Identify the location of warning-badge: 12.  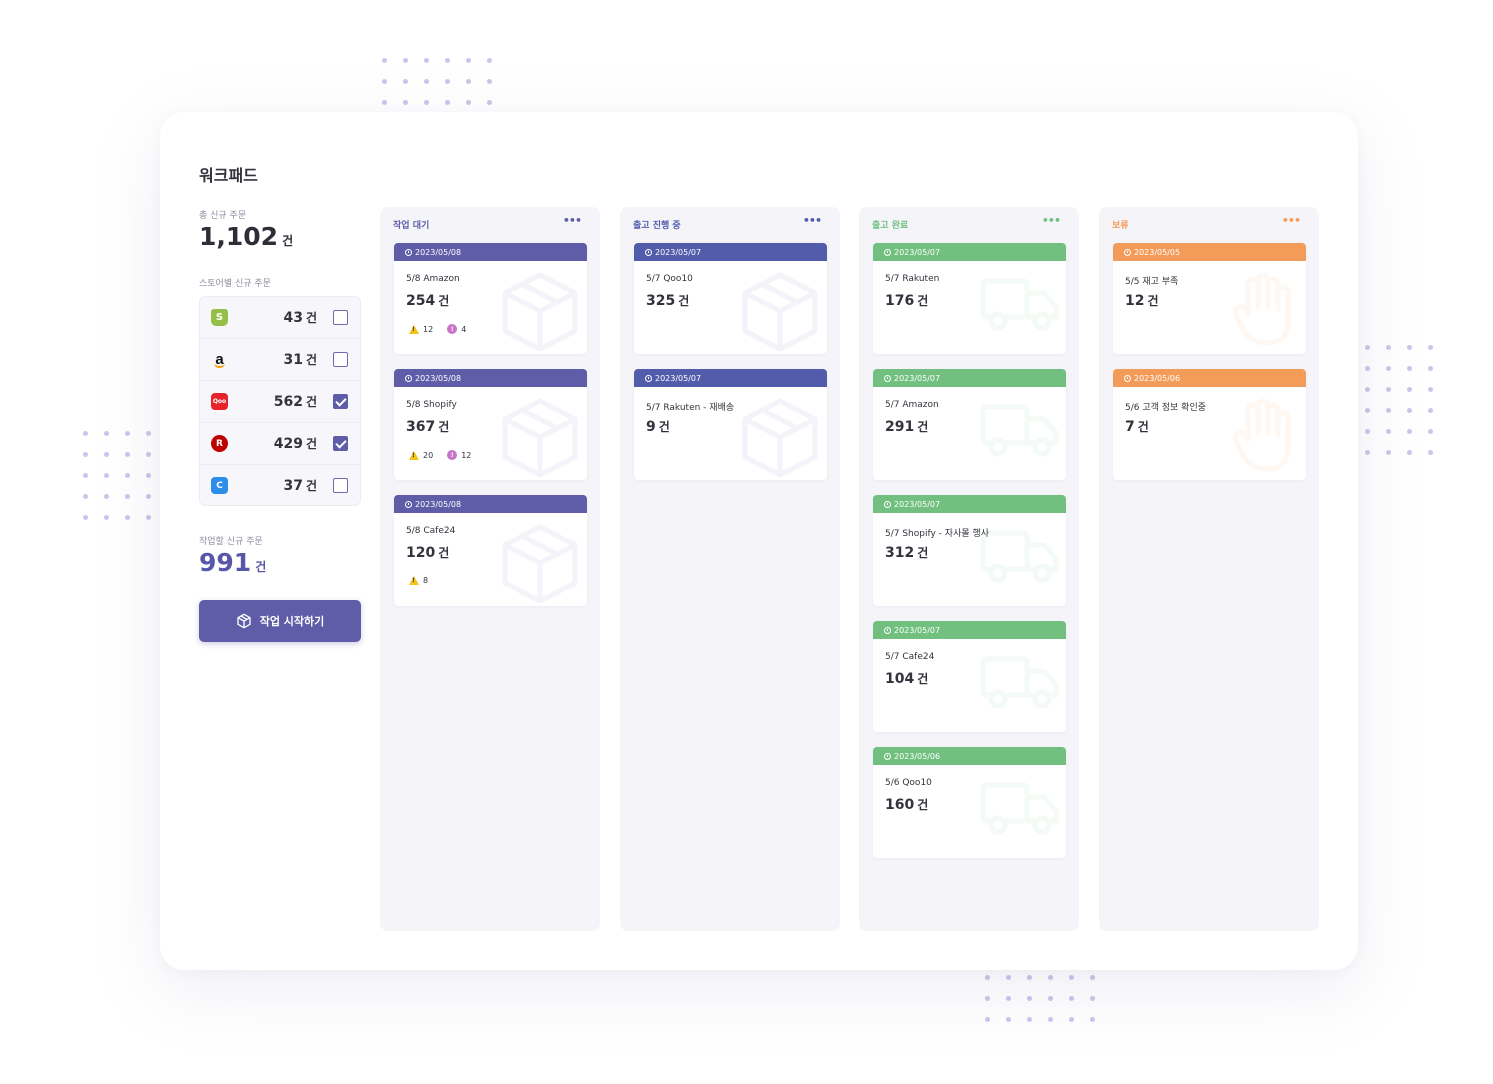
(421, 329).